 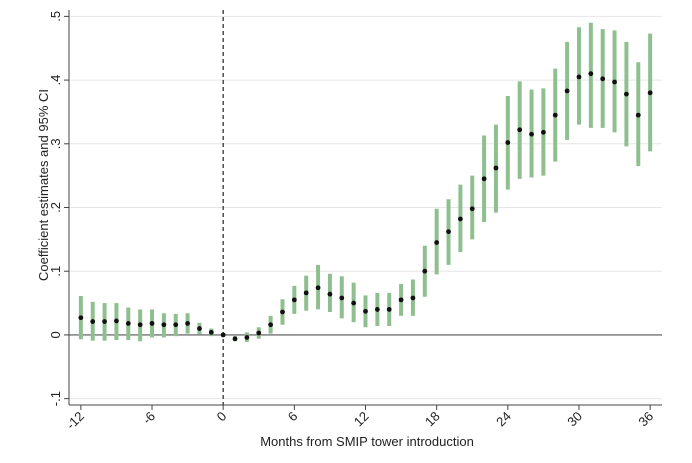 What do you see at coordinates (55, 271) in the screenshot?
I see `y-tick-label: .1` at bounding box center [55, 271].